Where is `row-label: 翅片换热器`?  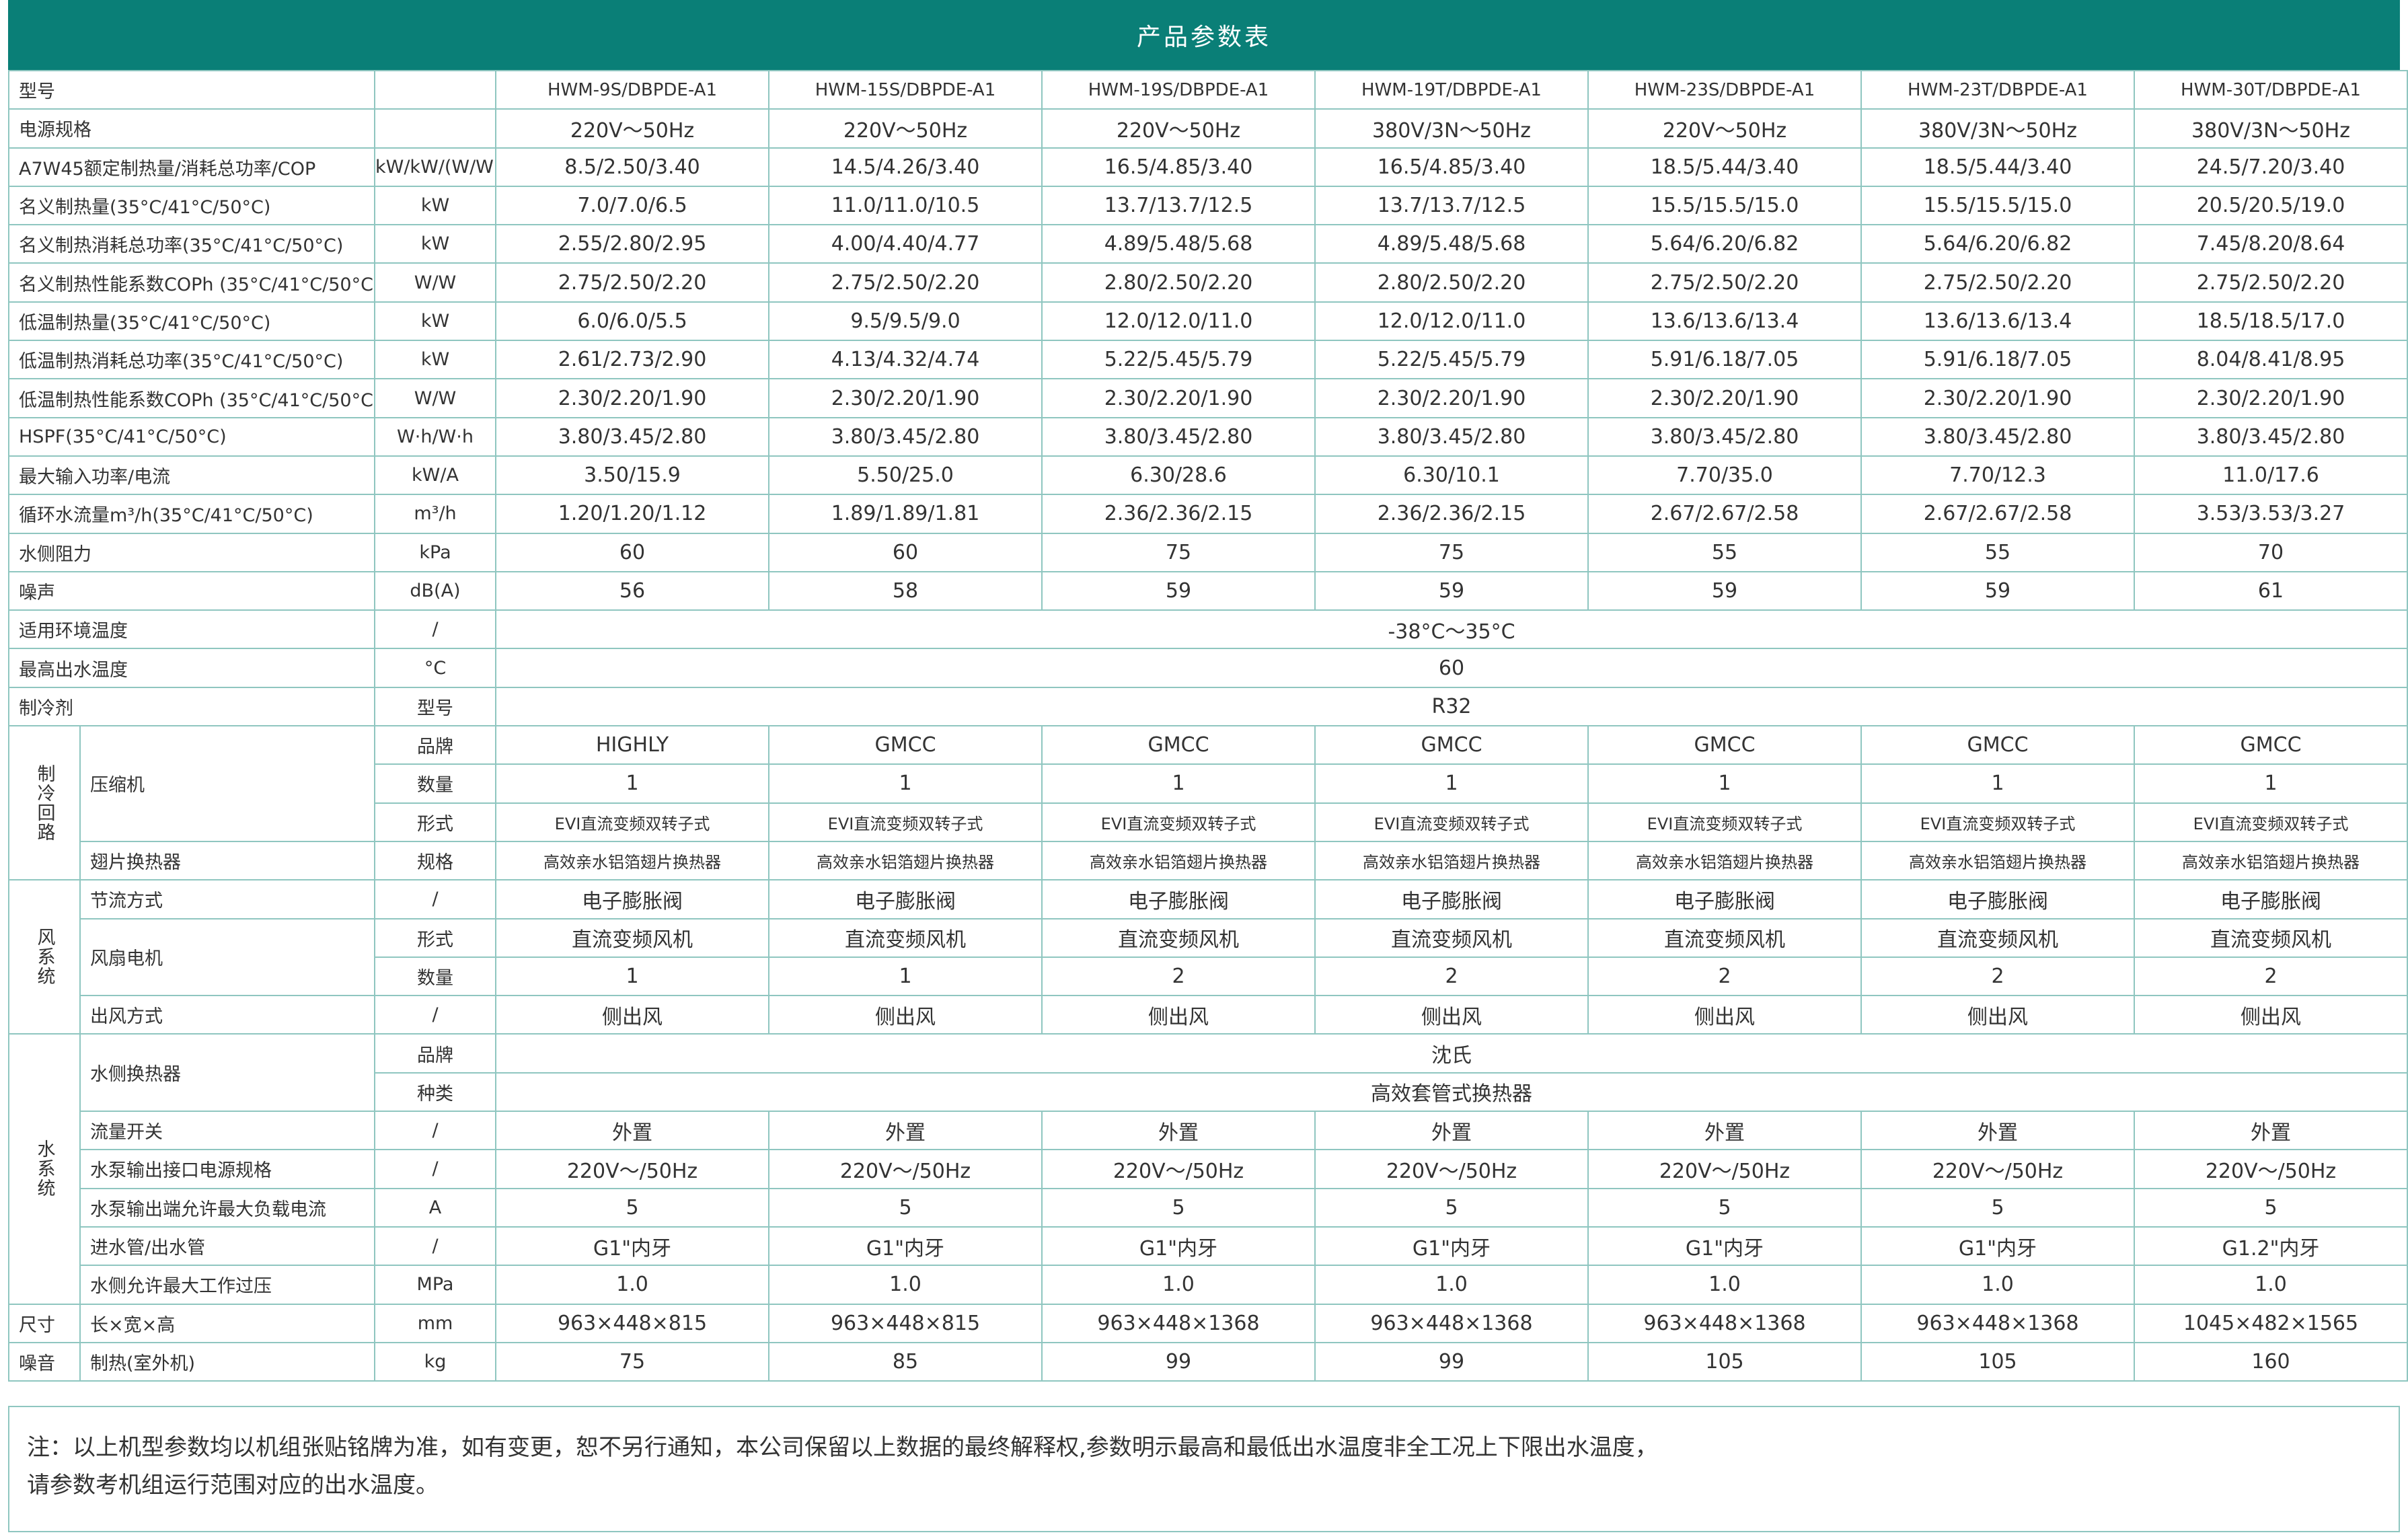
row-label: 翅片换热器 is located at coordinates (227, 860).